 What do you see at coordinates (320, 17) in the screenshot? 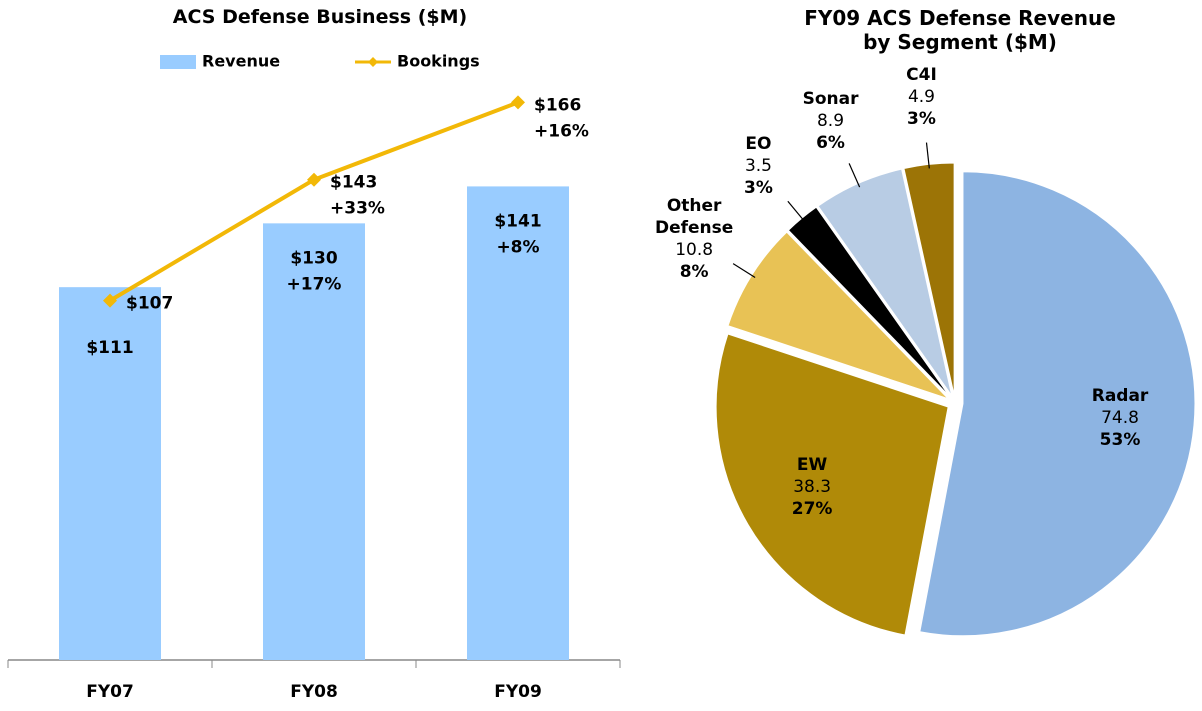
I see `chart-title: ACS Defense Business ($M)` at bounding box center [320, 17].